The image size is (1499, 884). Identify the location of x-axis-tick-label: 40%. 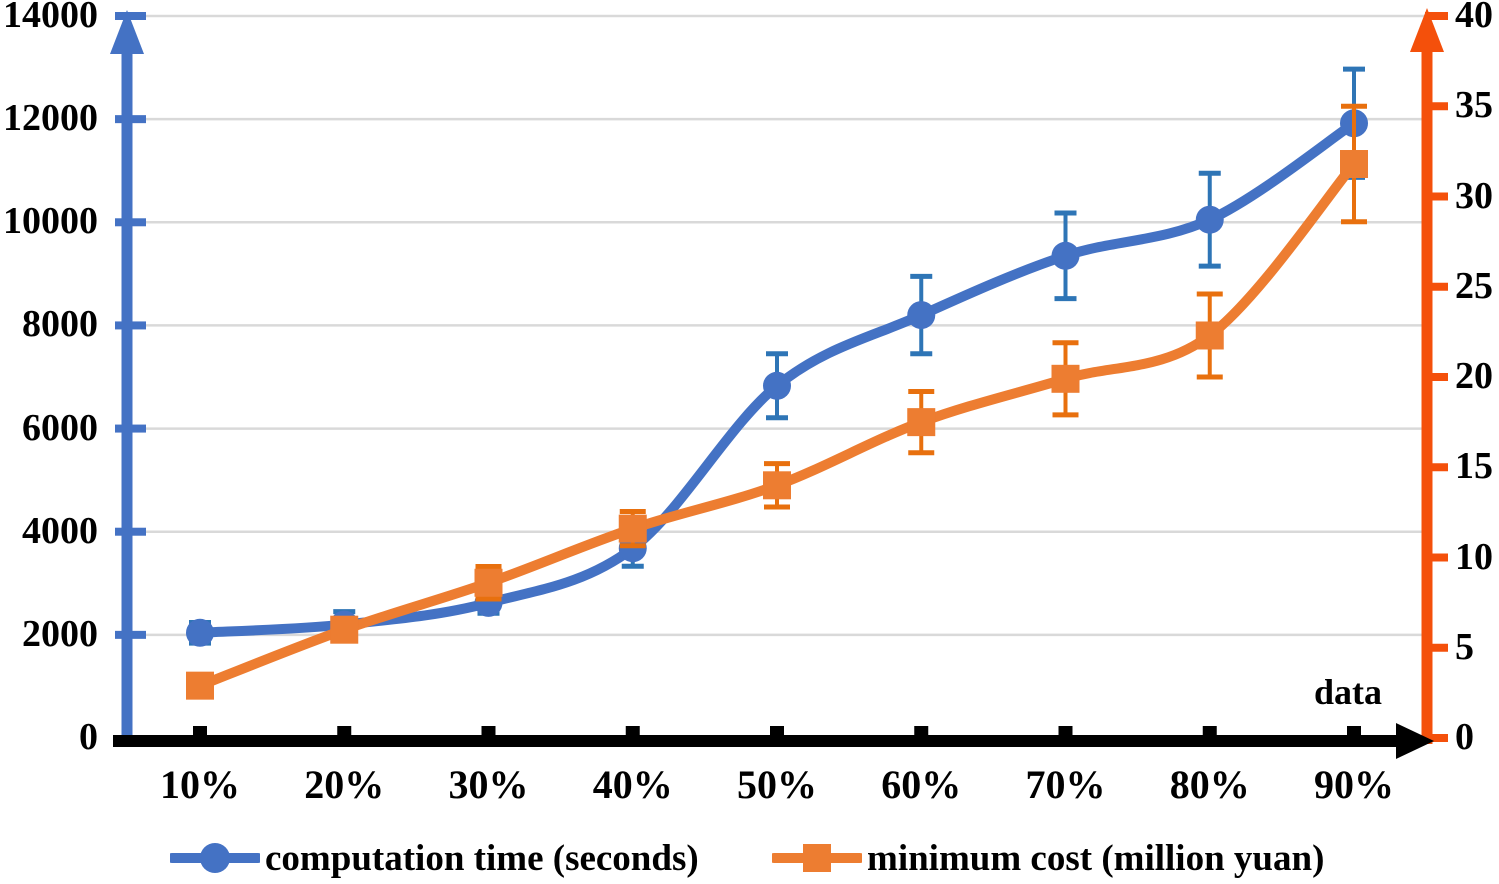
(632, 784).